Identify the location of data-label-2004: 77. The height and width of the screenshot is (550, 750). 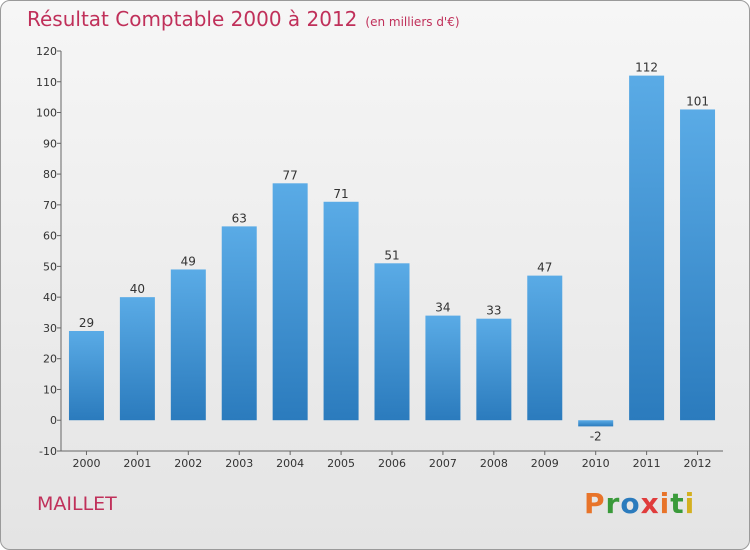
(290, 175).